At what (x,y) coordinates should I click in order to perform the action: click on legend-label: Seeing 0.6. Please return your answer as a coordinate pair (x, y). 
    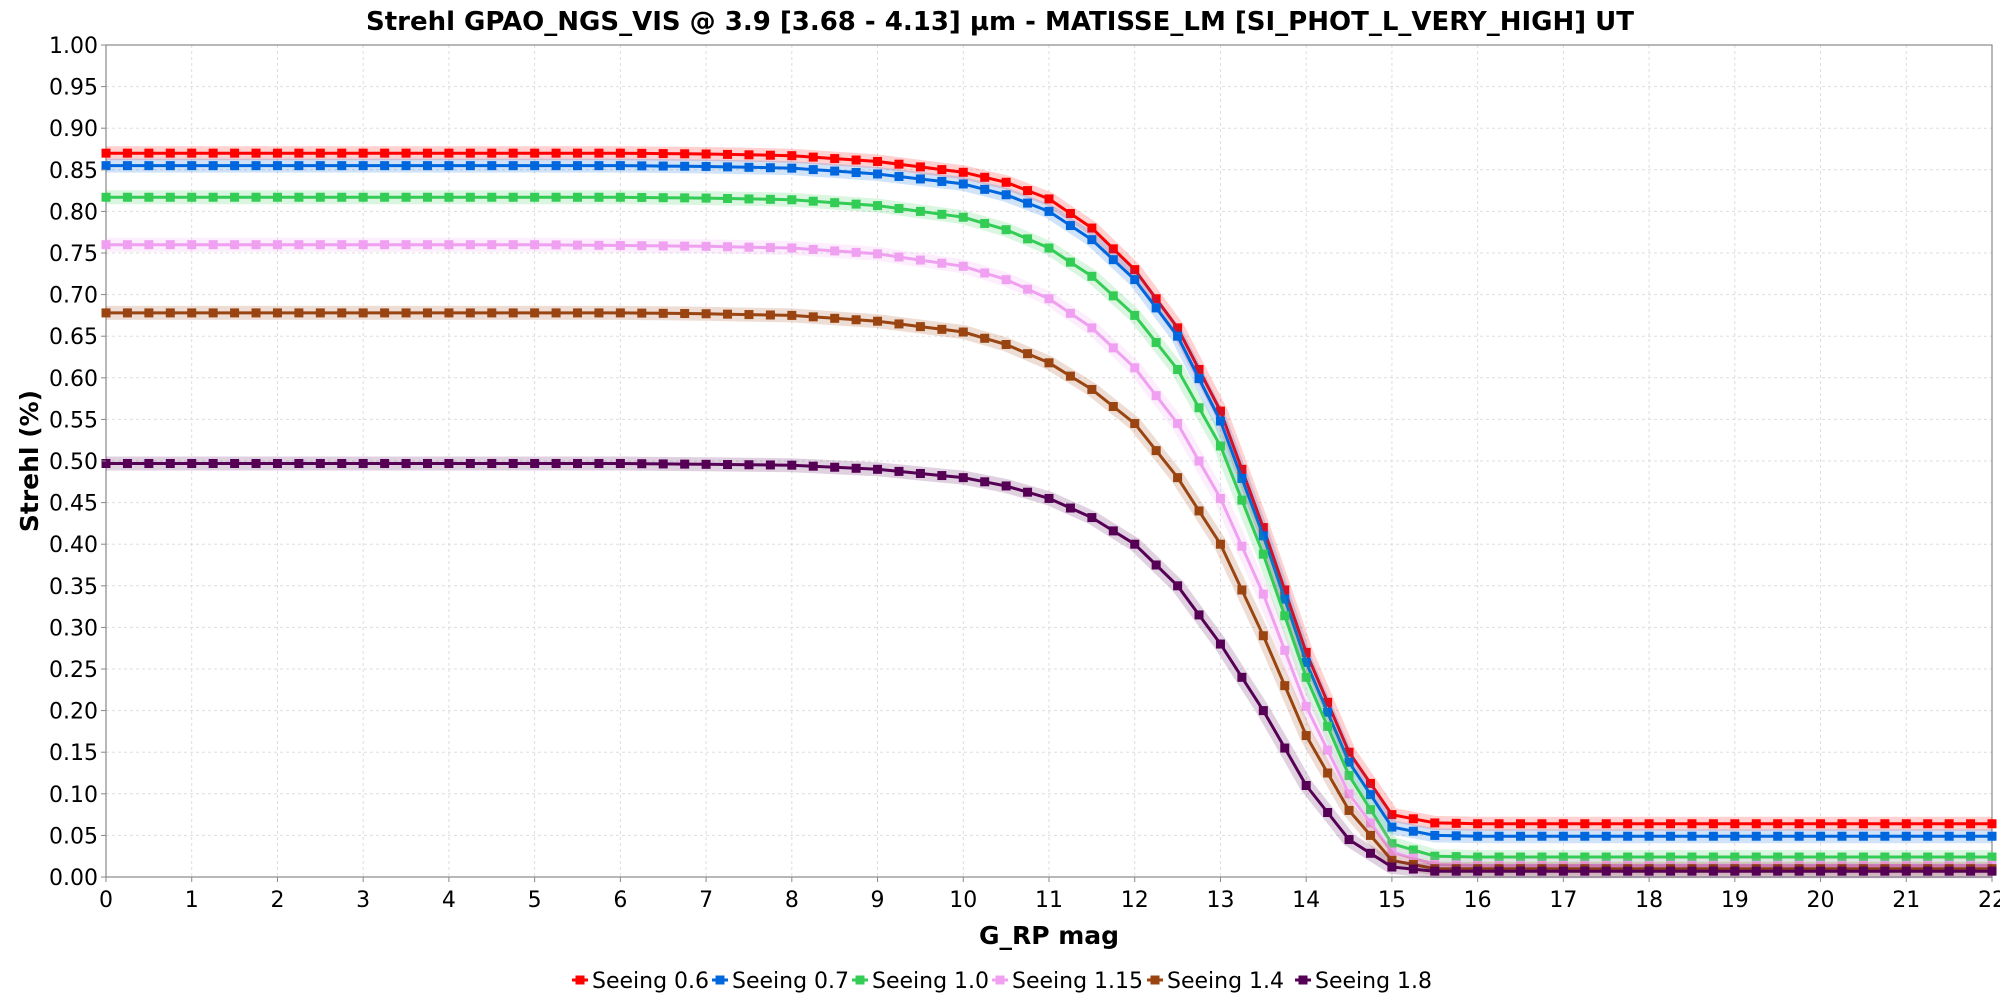
    Looking at the image, I should click on (650, 981).